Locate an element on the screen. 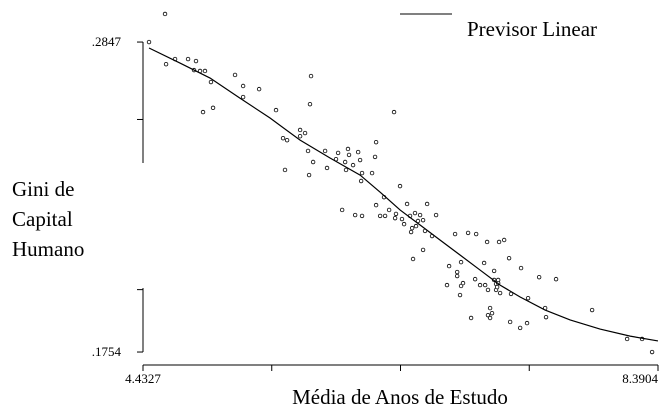 The height and width of the screenshot is (415, 667). x-tick-label: 4.4327 is located at coordinates (143, 378).